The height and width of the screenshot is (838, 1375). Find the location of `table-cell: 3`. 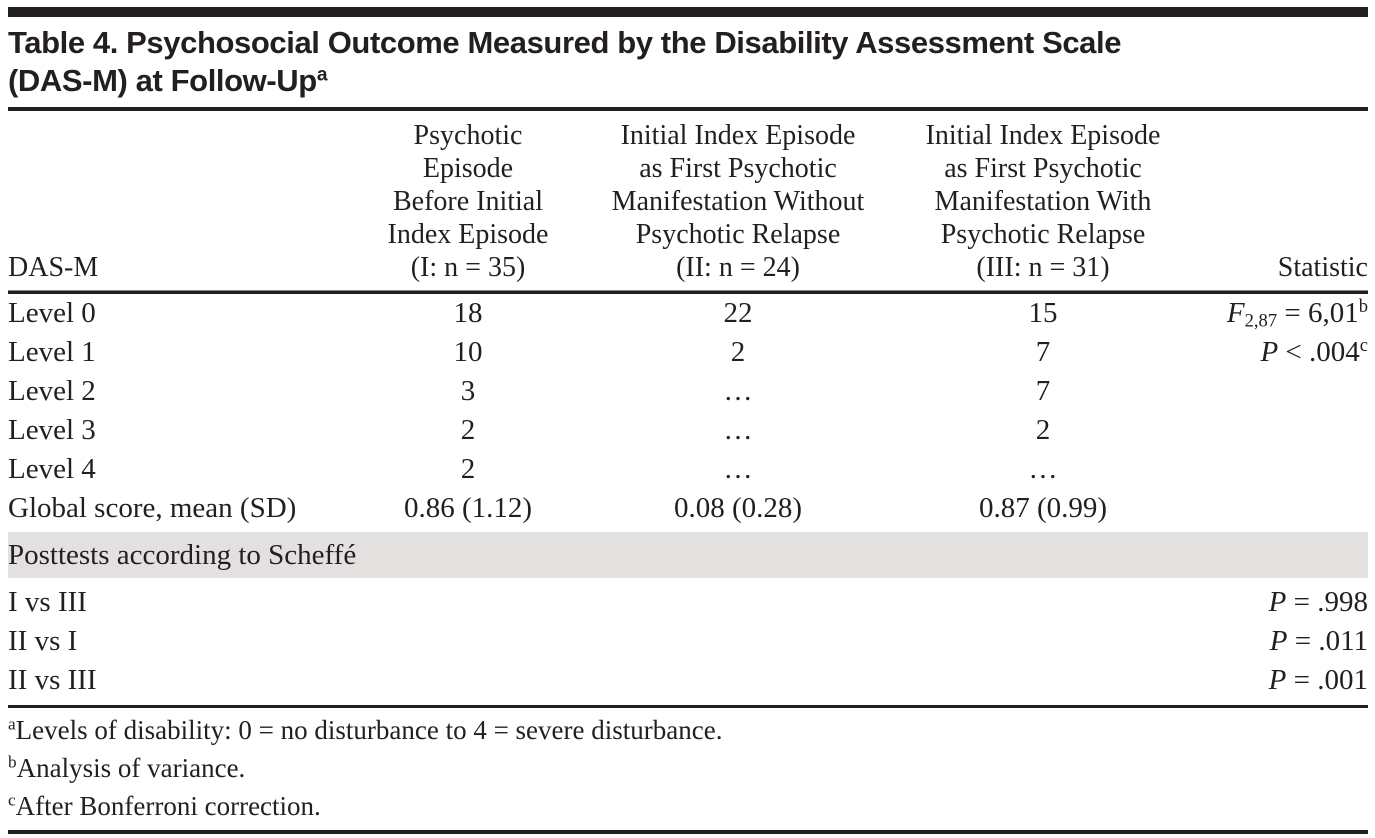

table-cell: 3 is located at coordinates (468, 391).